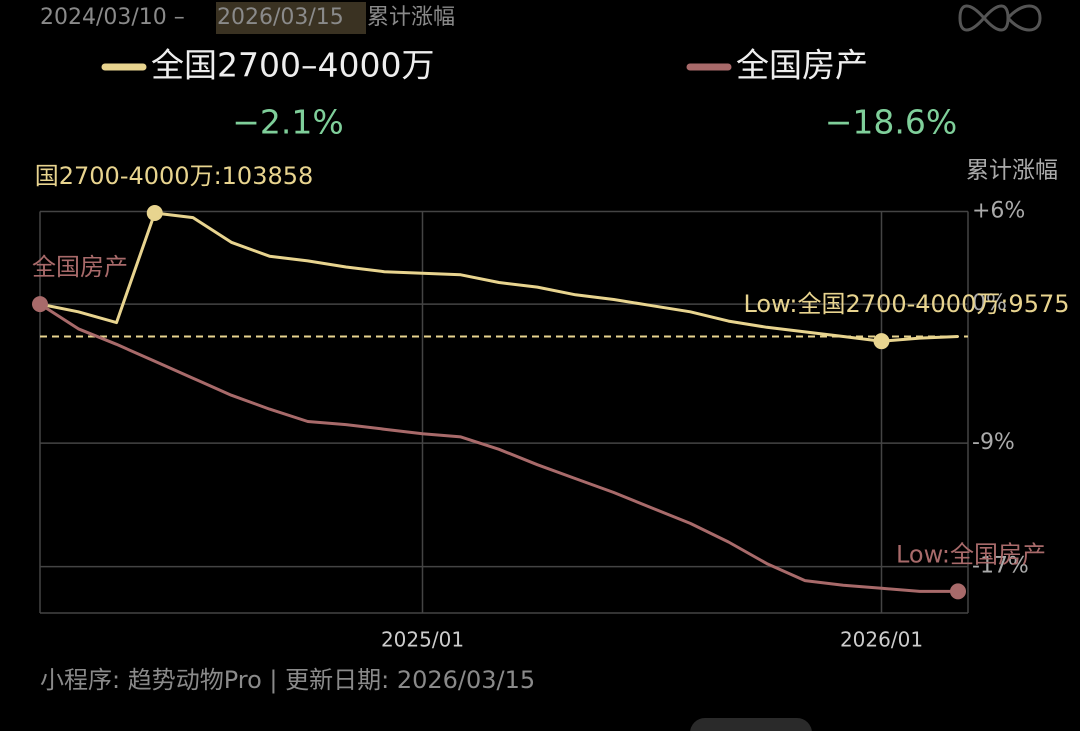  What do you see at coordinates (280, 17) in the screenshot?
I see `subtitle-end: 2026/03/15` at bounding box center [280, 17].